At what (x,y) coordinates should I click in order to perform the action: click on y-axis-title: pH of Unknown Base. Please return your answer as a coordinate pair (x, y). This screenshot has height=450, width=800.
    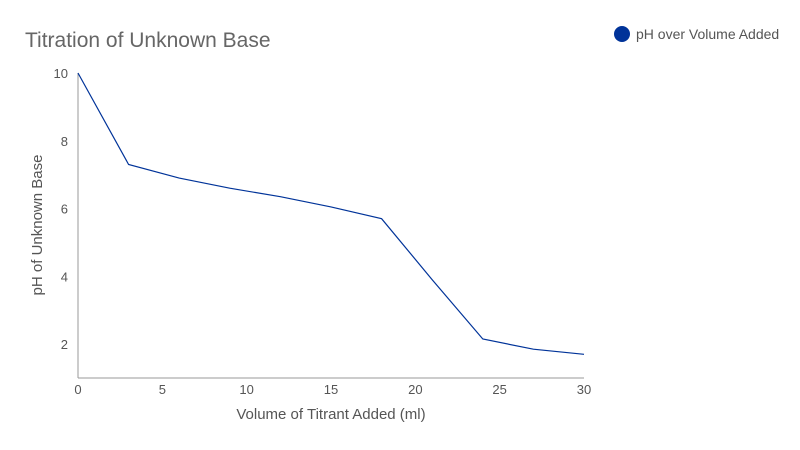
    Looking at the image, I should click on (37, 225).